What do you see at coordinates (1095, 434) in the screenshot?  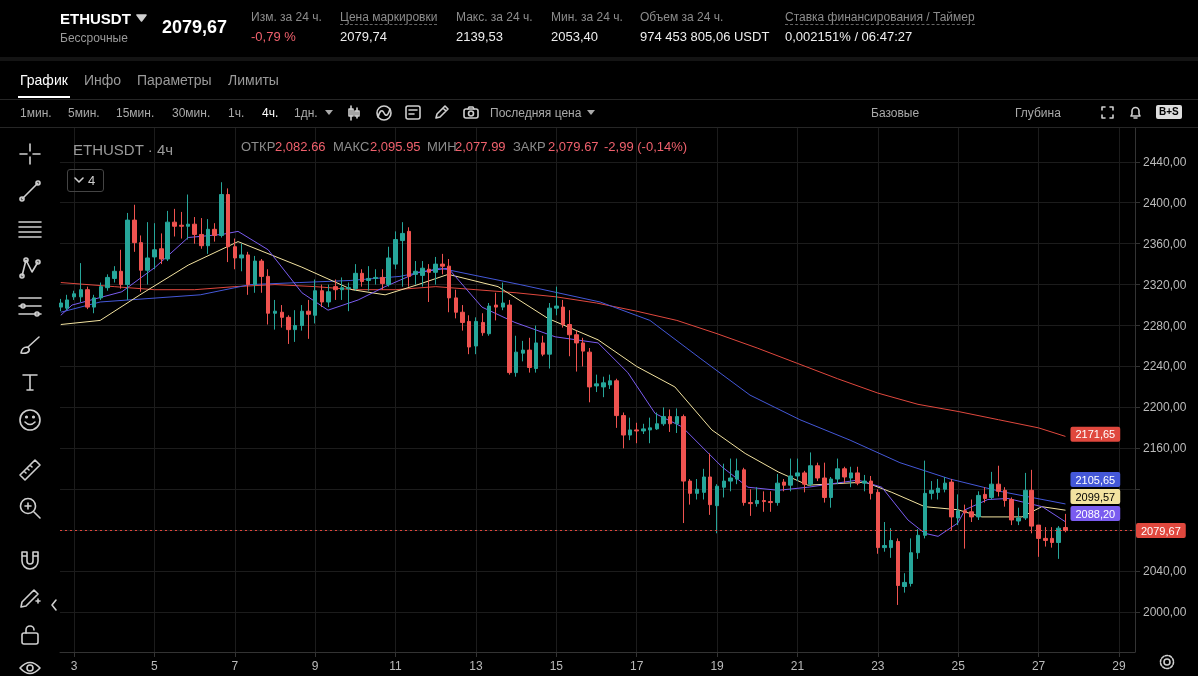 I see `data-label: 2171,65` at bounding box center [1095, 434].